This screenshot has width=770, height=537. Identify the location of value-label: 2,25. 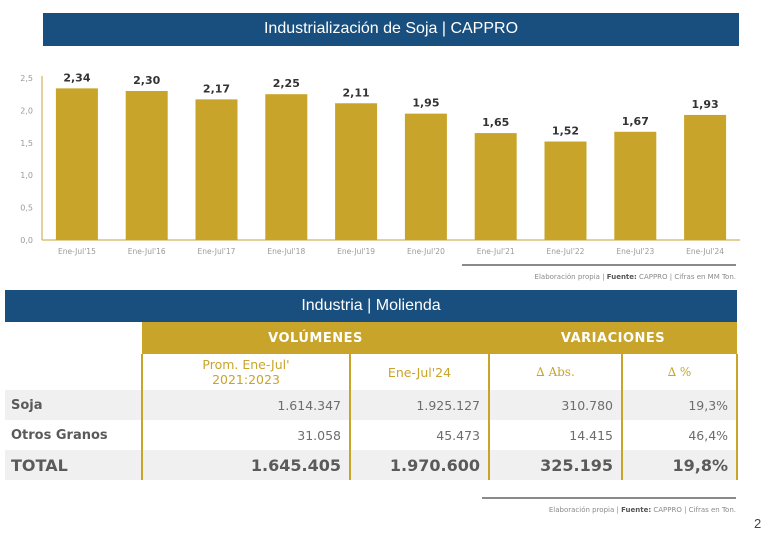
(286, 83).